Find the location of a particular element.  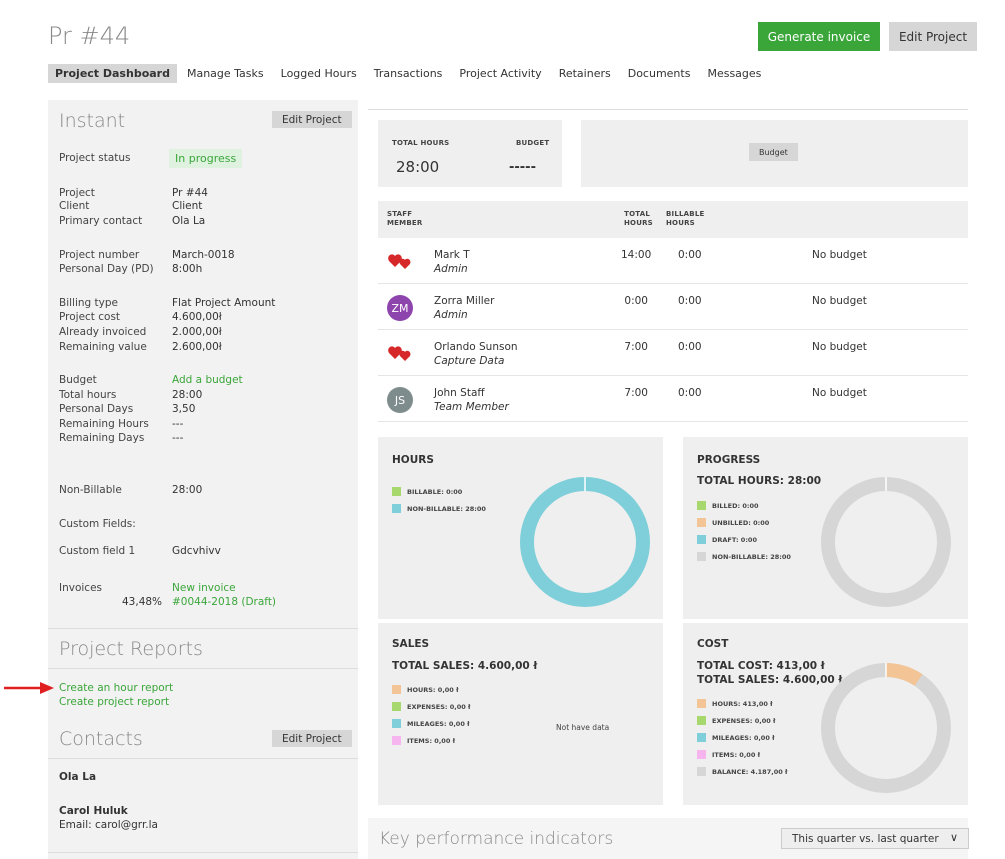

tab-transactions: Transactions is located at coordinates (408, 73).